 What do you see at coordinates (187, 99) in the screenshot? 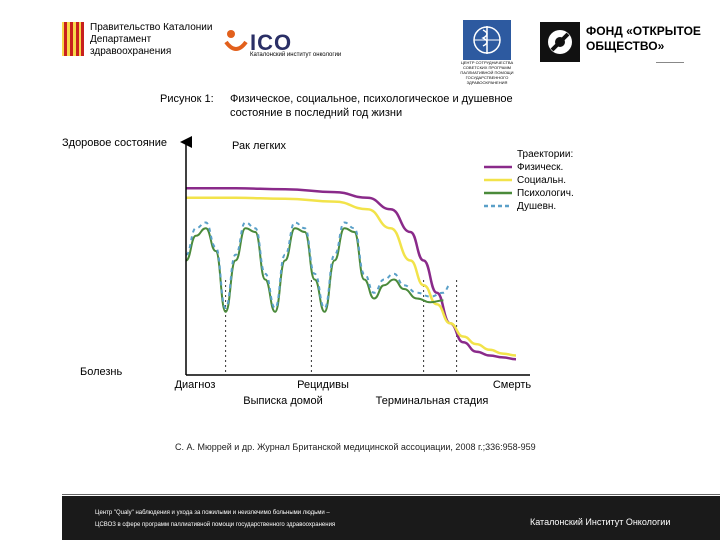
I see `figure-label: Рисунок 1:` at bounding box center [187, 99].